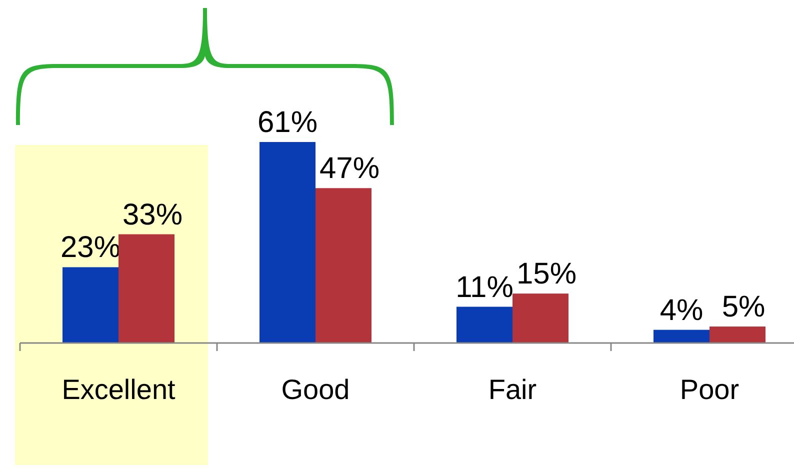  Describe the element at coordinates (152, 215) in the screenshot. I see `data-label: 33%` at that location.